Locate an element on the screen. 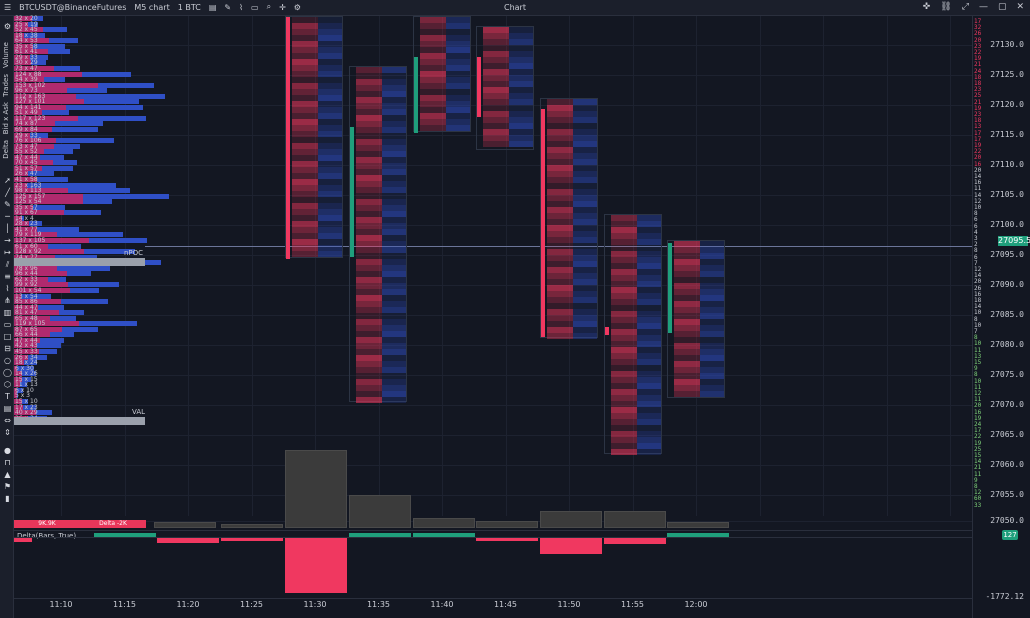  arrow-icon: → is located at coordinates (7, 240).